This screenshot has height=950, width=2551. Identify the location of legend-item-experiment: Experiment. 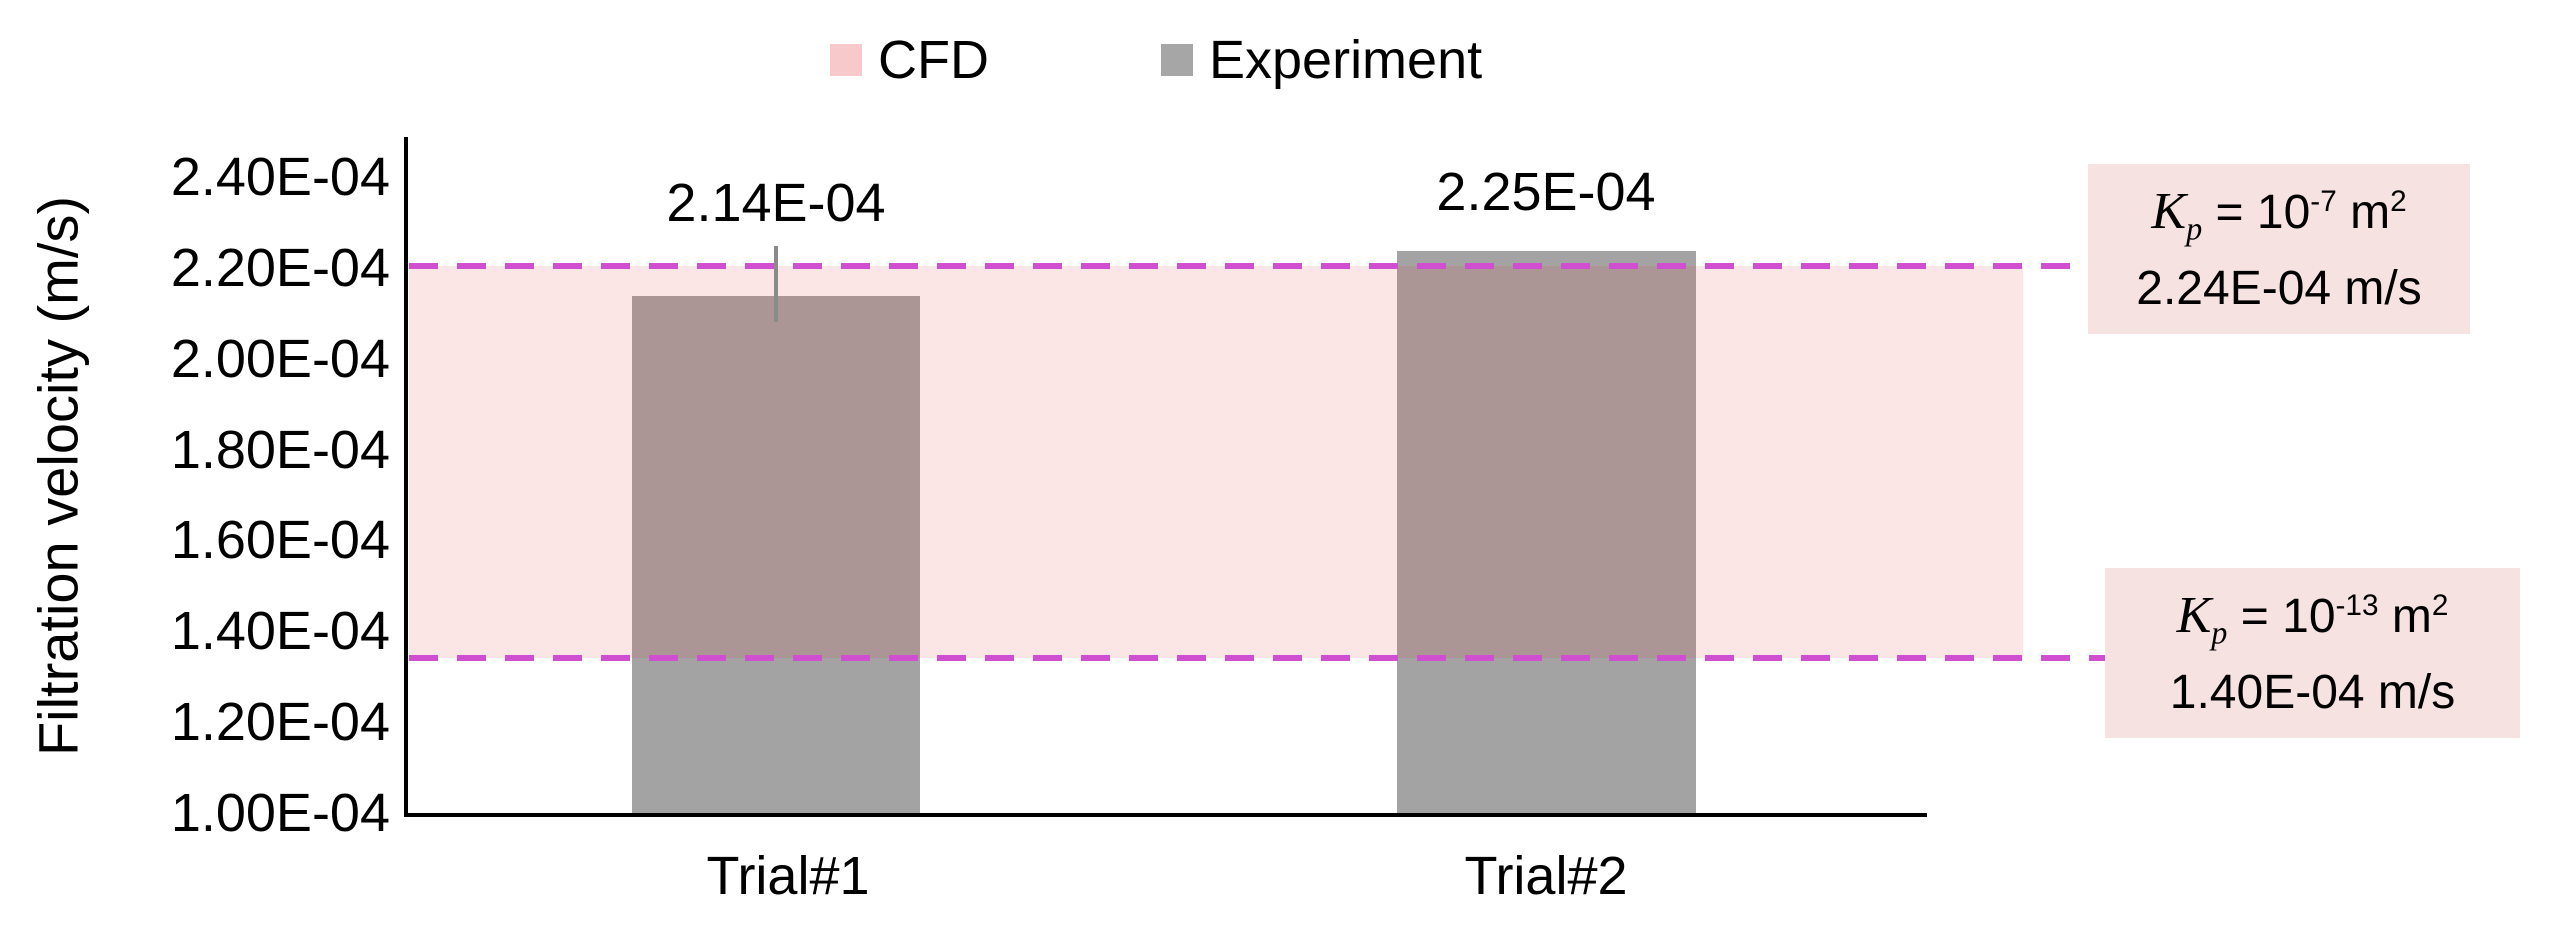
(1321, 60).